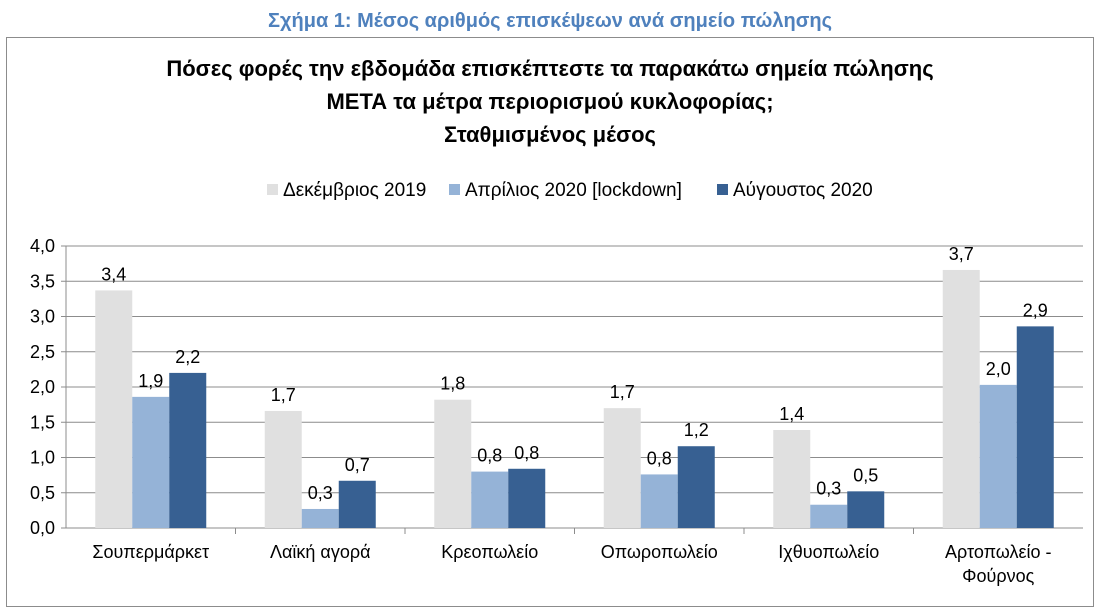 The height and width of the screenshot is (612, 1100). What do you see at coordinates (150, 381) in the screenshot?
I see `data-label: 1,9` at bounding box center [150, 381].